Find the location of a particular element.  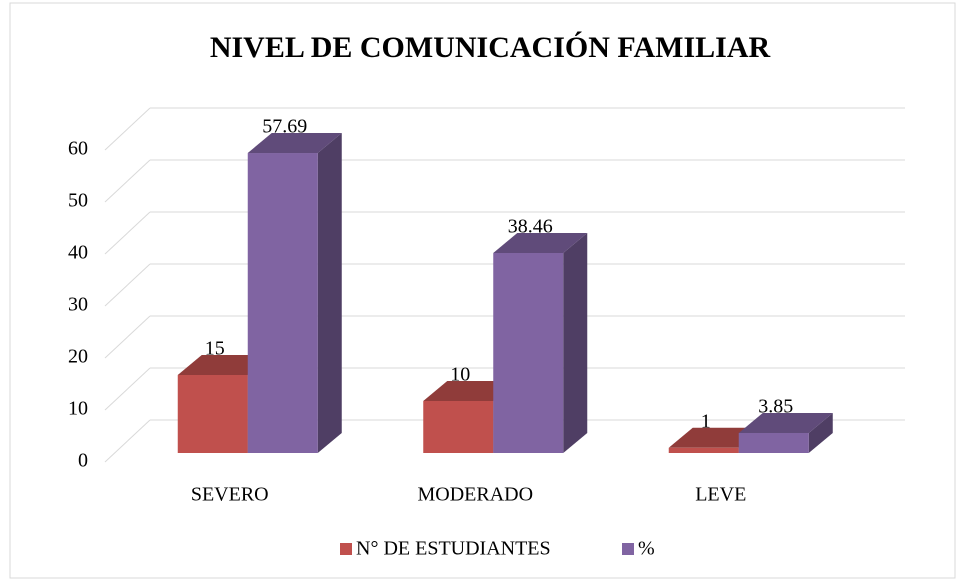

data-label: 38.46 is located at coordinates (530, 227).